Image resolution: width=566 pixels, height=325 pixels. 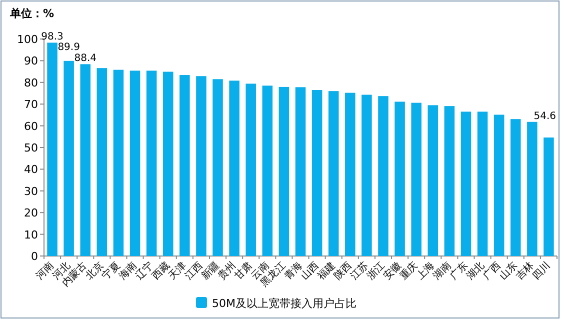 I want to click on y-tick-label: 50, so click(x=31, y=148).